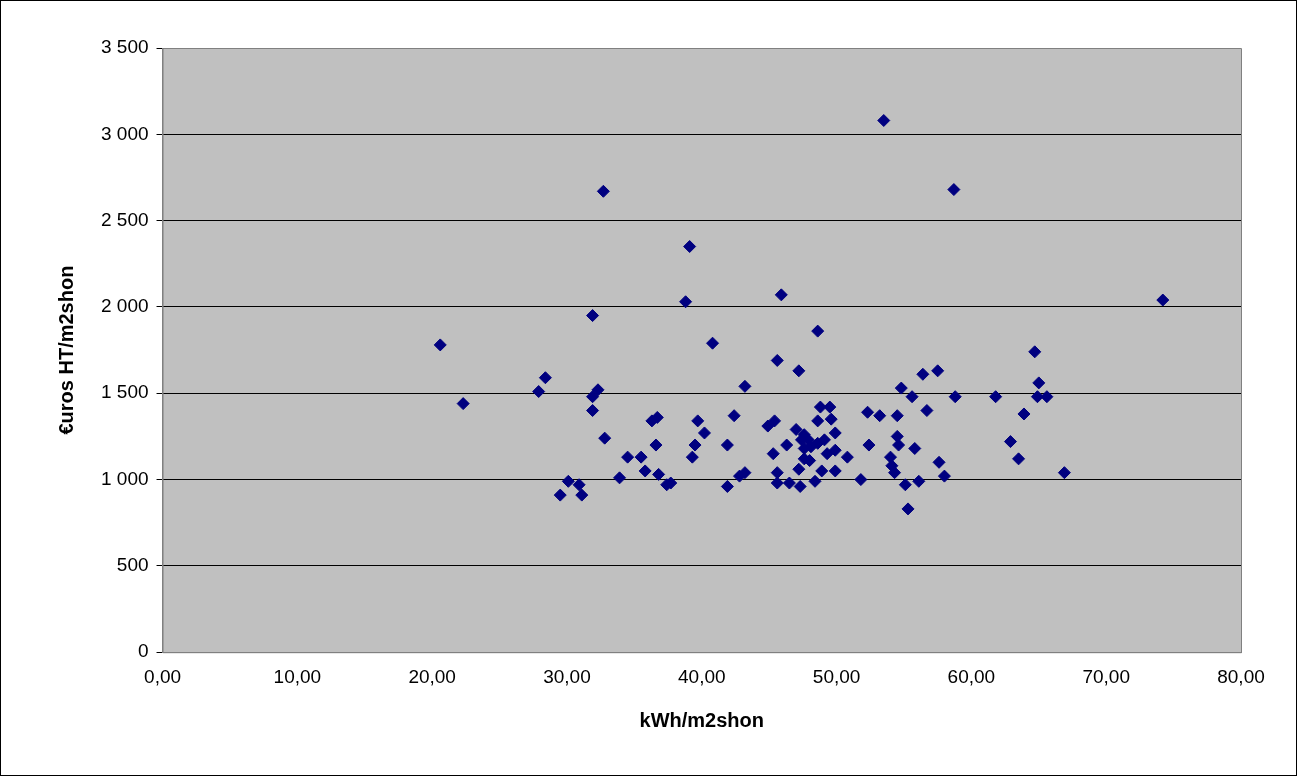 This screenshot has height=776, width=1297. What do you see at coordinates (125, 47) in the screenshot?
I see `y-tick-label: 3 500` at bounding box center [125, 47].